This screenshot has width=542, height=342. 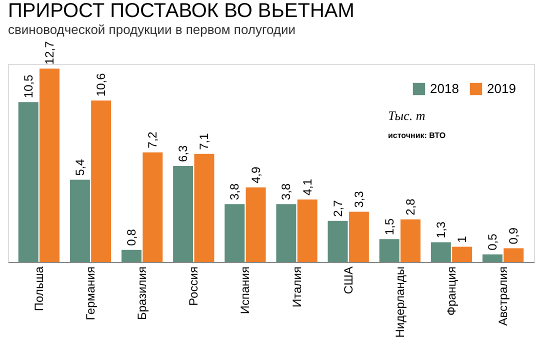 I want to click on x-tick-label: Польша, so click(x=39, y=289).